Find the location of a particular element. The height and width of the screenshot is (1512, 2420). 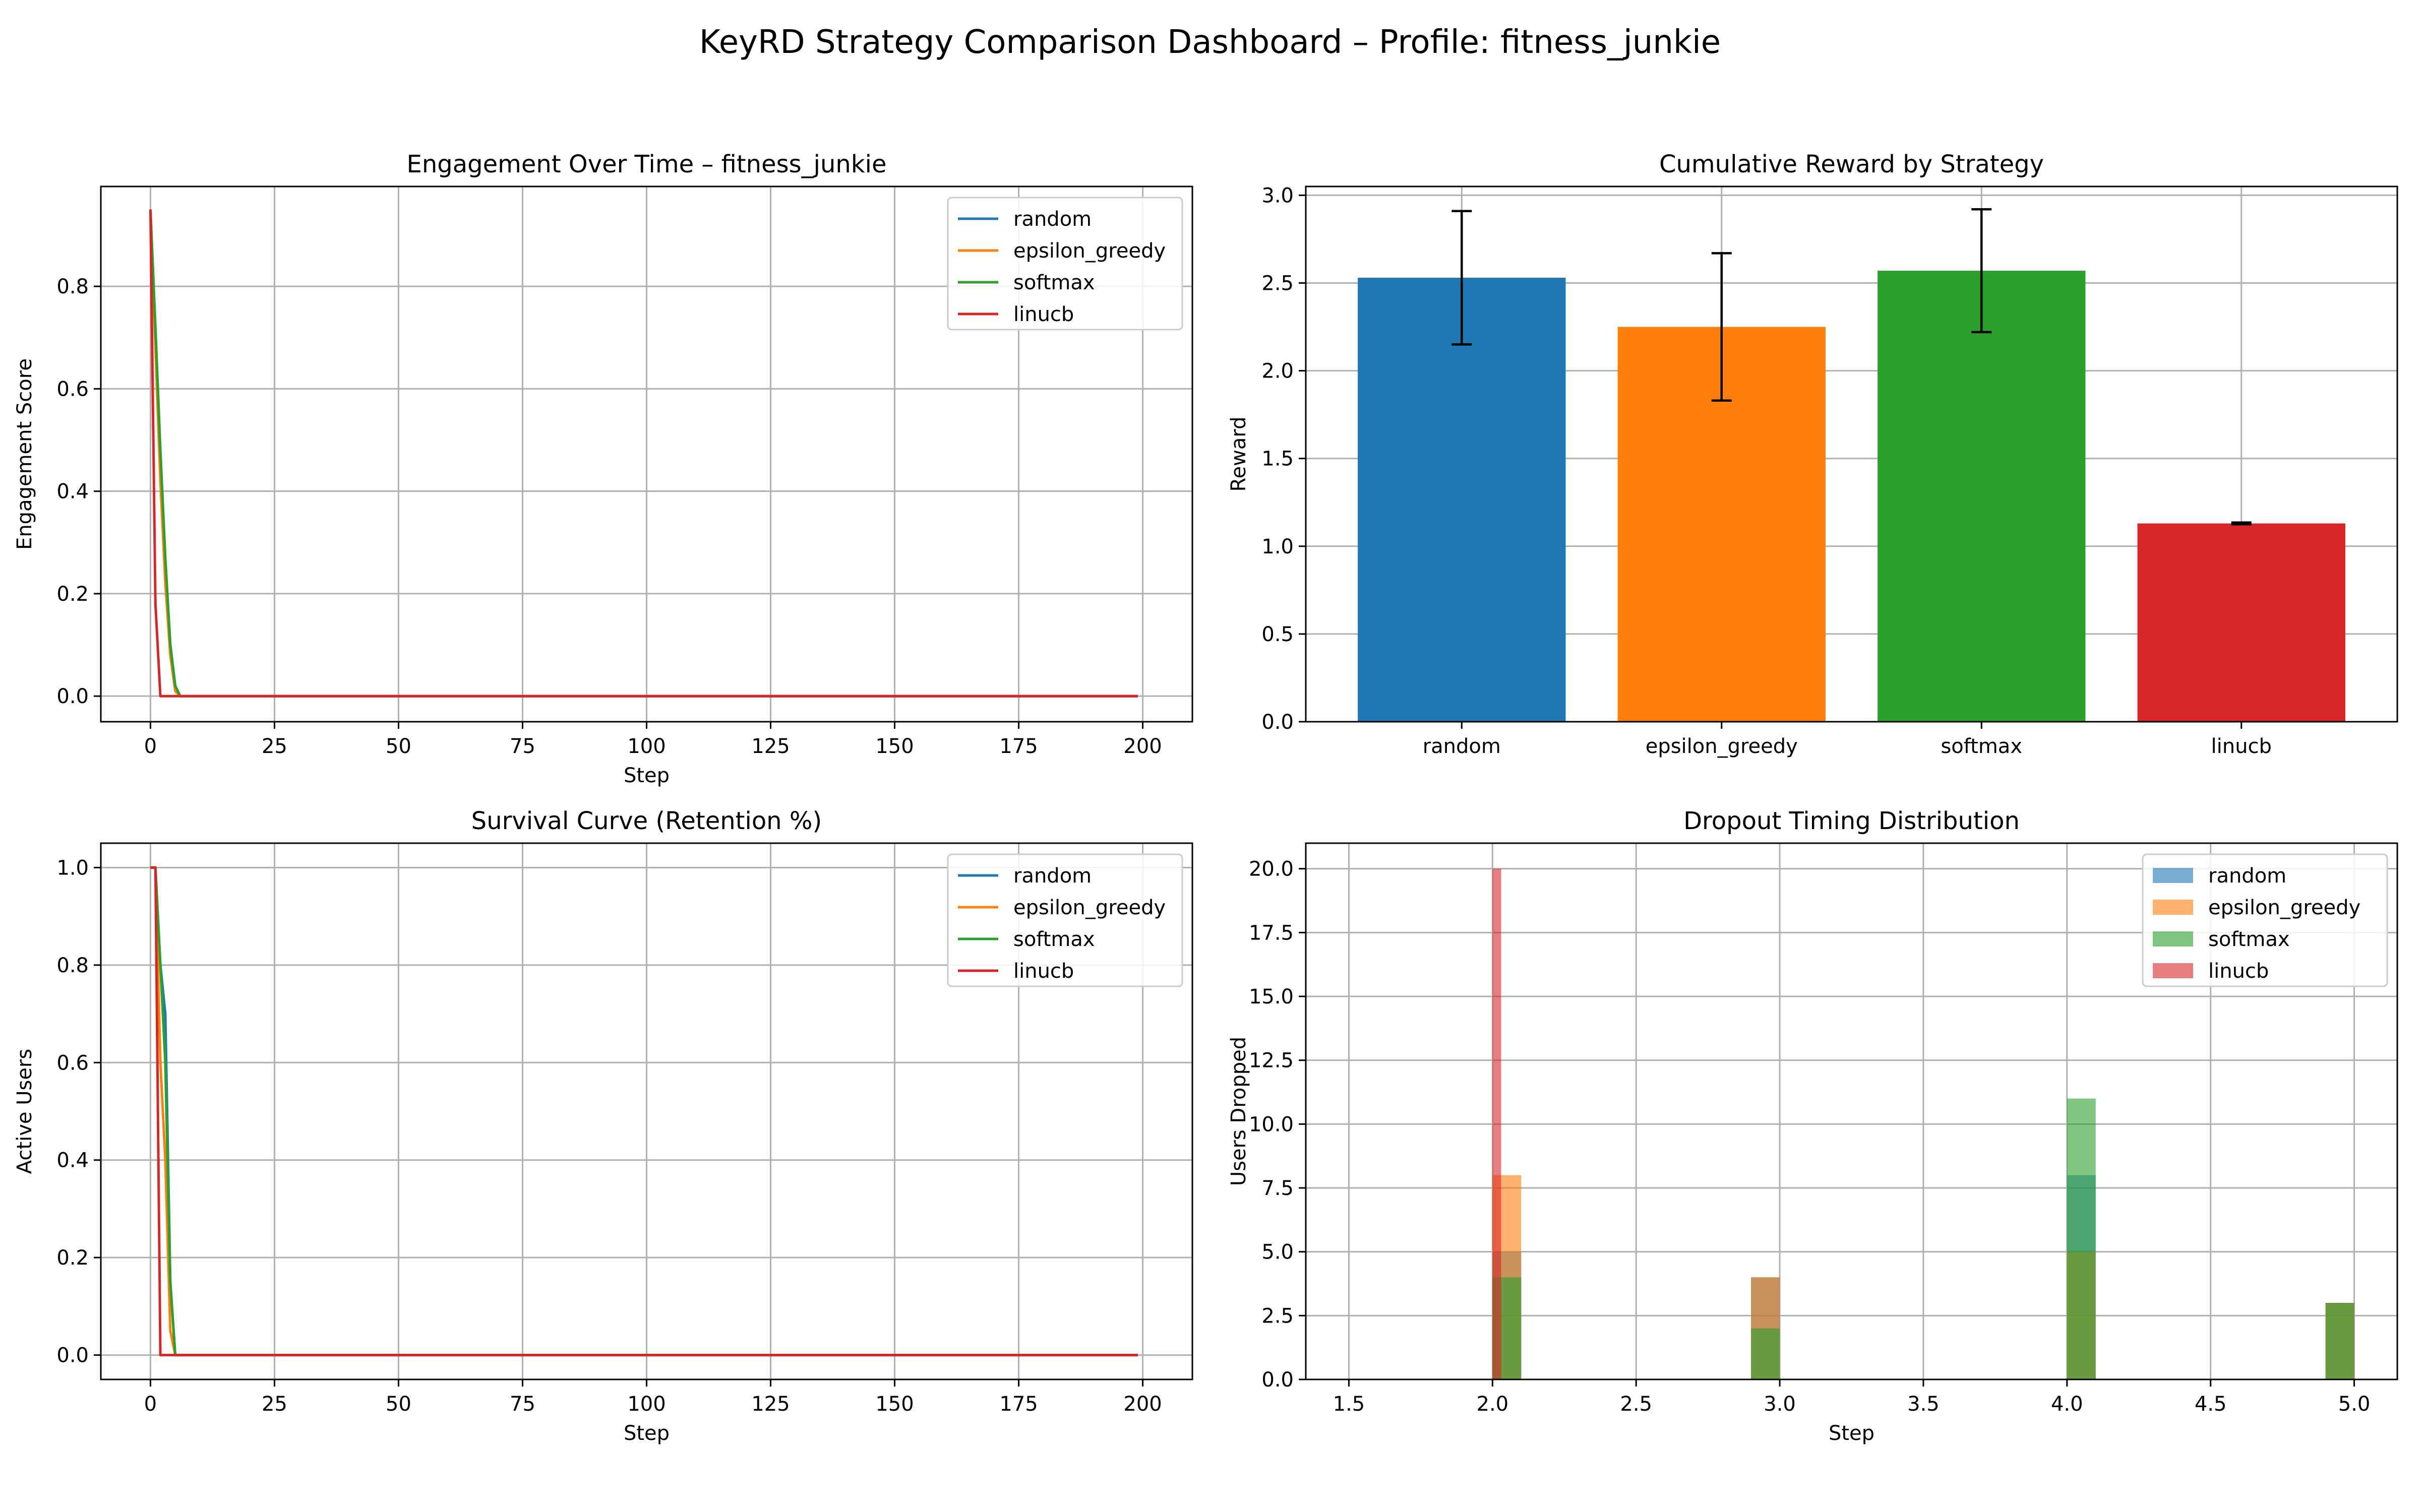

x-tick-label: 3.0 is located at coordinates (1780, 1404).